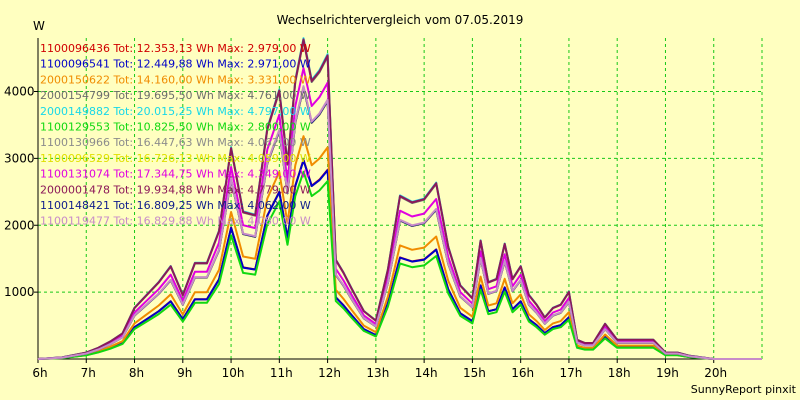  Describe the element at coordinates (39, 26) in the screenshot. I see `y-axis-unit: W` at that location.